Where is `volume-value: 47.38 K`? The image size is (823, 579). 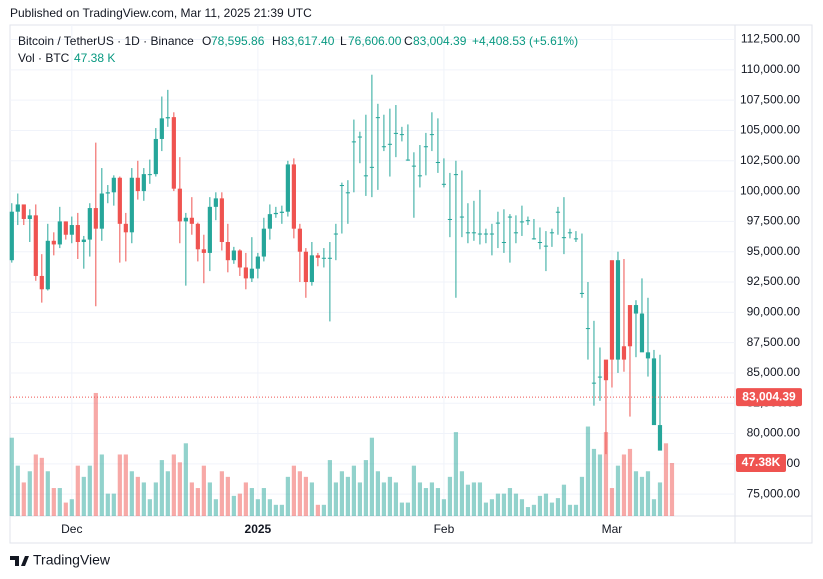 volume-value: 47.38 K is located at coordinates (94, 58).